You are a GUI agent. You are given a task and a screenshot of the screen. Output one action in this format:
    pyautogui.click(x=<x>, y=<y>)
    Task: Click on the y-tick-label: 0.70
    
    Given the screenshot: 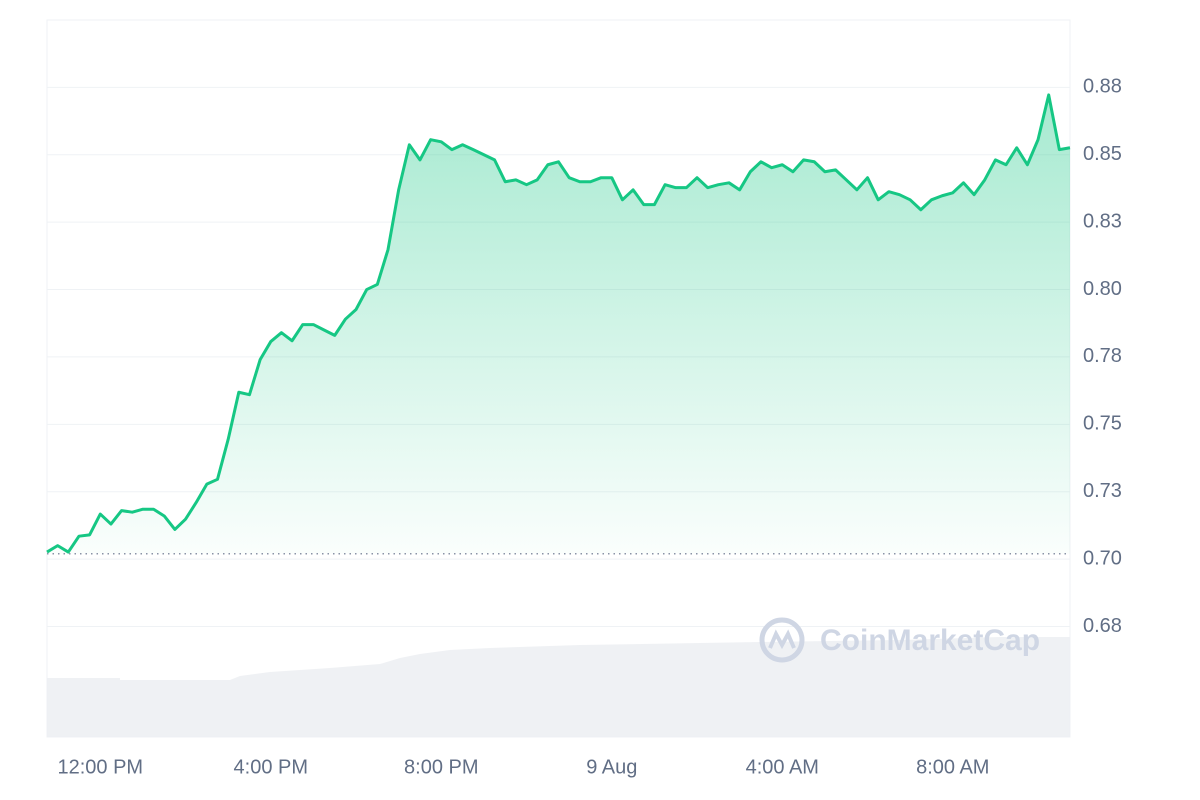 What is the action you would take?
    pyautogui.click(x=1102, y=558)
    